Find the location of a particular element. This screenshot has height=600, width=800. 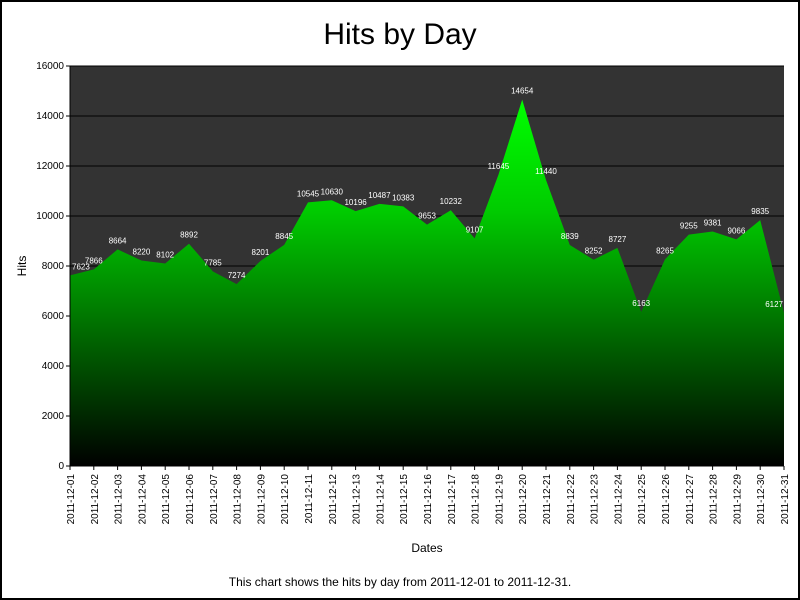

x-tick-label: 2011-12-09 is located at coordinates (261, 499).